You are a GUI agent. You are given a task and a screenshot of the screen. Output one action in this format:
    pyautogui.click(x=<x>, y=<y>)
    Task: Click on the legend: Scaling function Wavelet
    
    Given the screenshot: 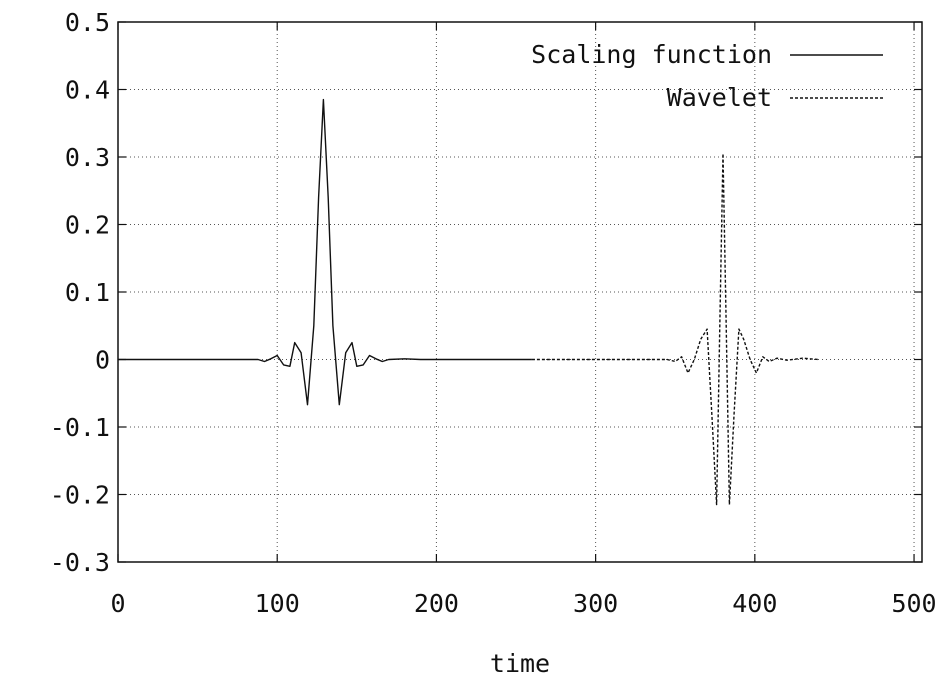 What is the action you would take?
    pyautogui.click(x=707, y=76)
    